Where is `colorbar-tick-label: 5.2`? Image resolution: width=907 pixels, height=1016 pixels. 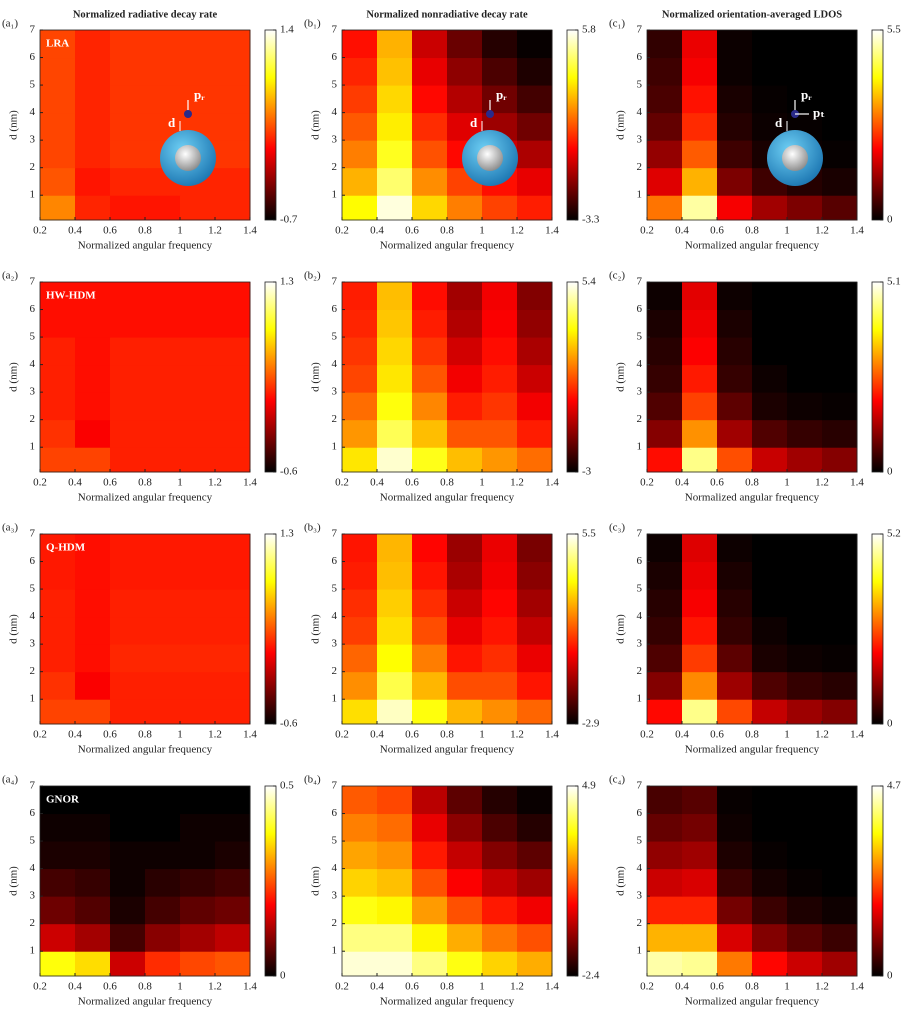
colorbar-tick-label: 5.2 is located at coordinates (894, 534).